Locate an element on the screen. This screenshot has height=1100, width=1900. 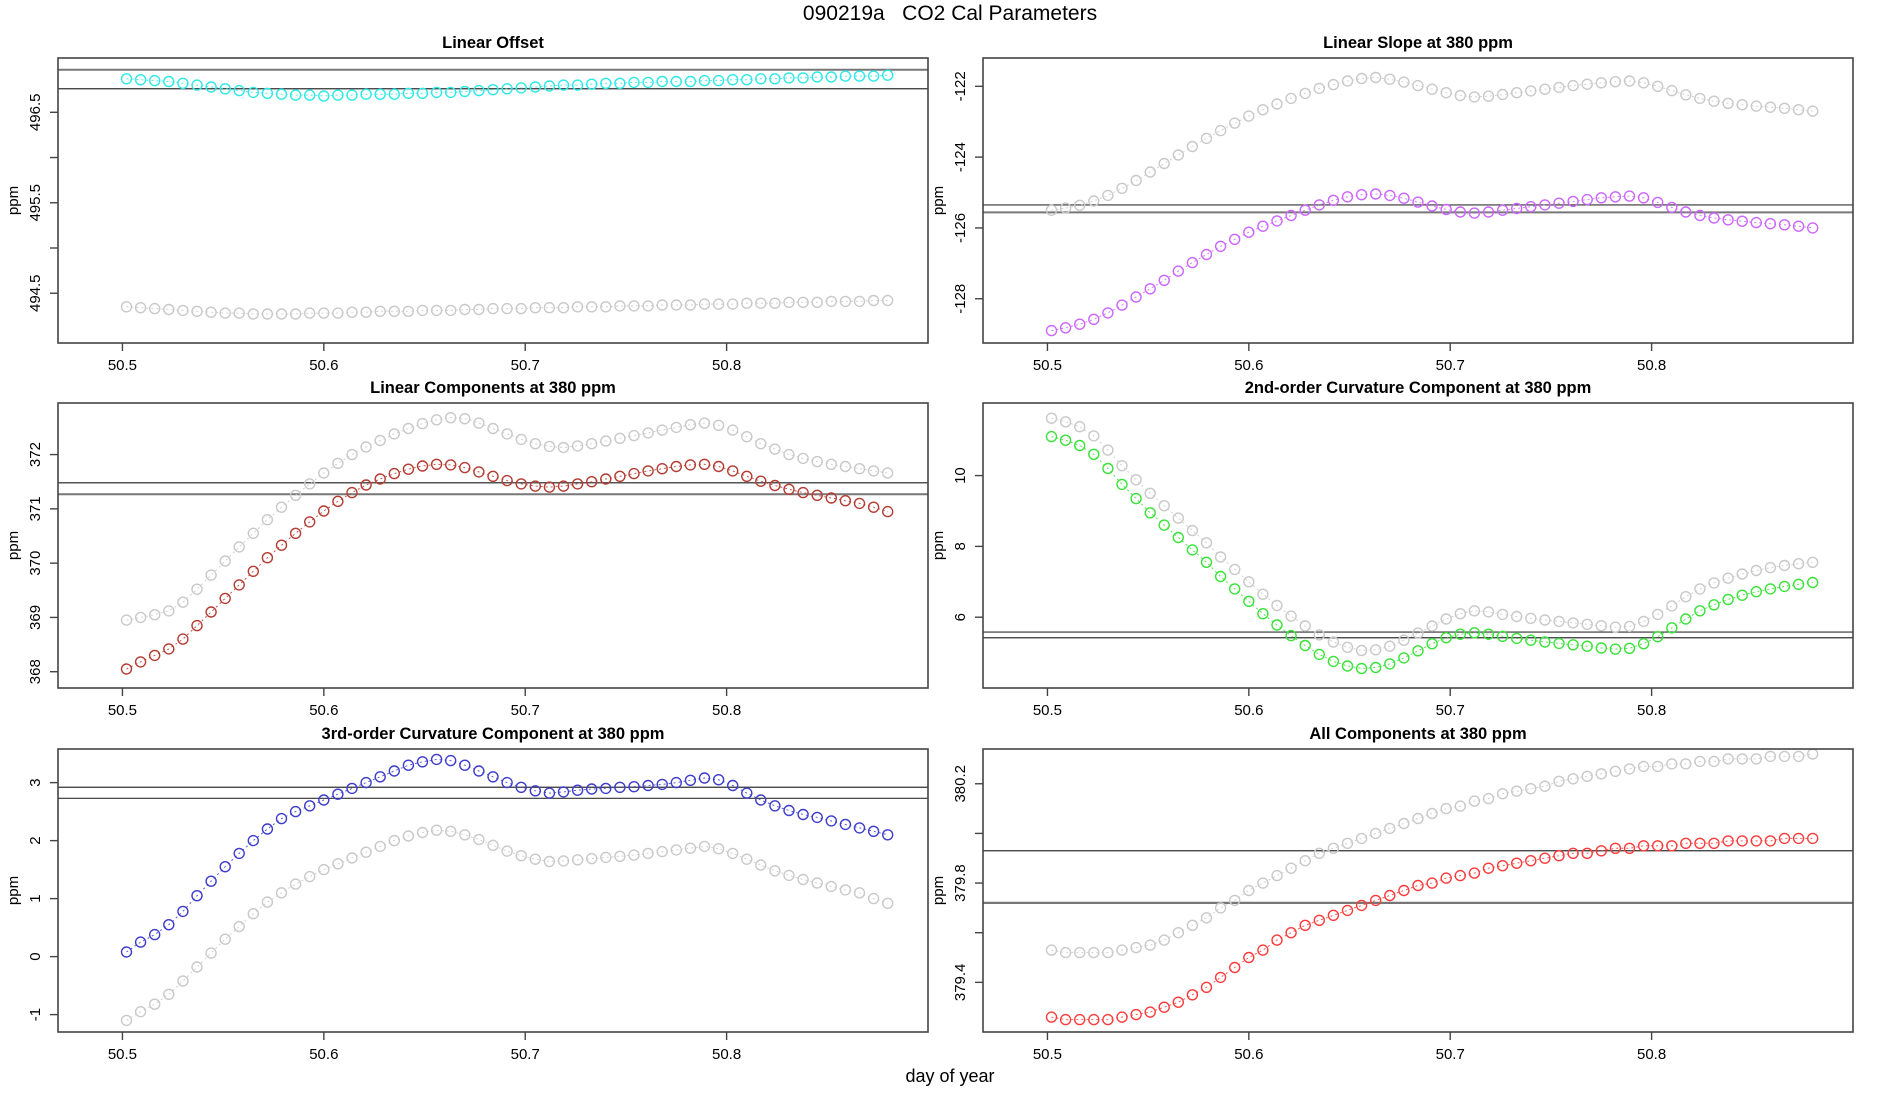
panel-border is located at coordinates (1418, 545).